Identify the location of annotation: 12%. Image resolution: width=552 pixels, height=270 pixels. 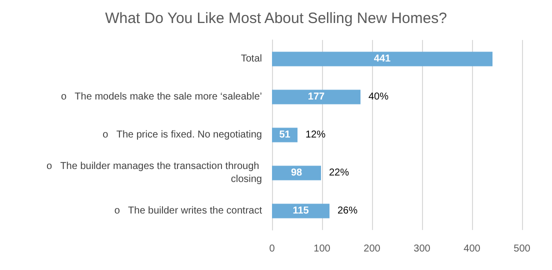
(316, 135).